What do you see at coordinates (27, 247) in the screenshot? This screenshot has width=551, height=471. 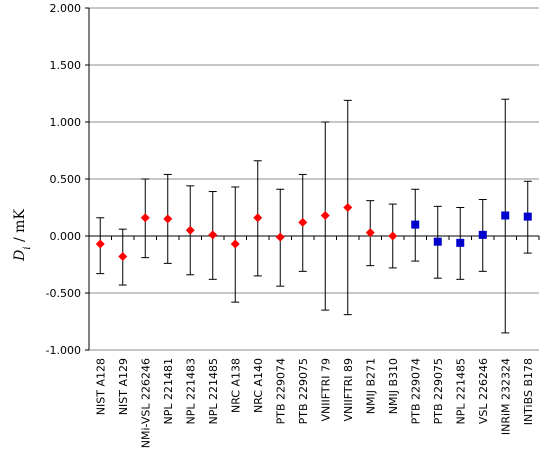 I see `y-axis-title-sub: i` at bounding box center [27, 247].